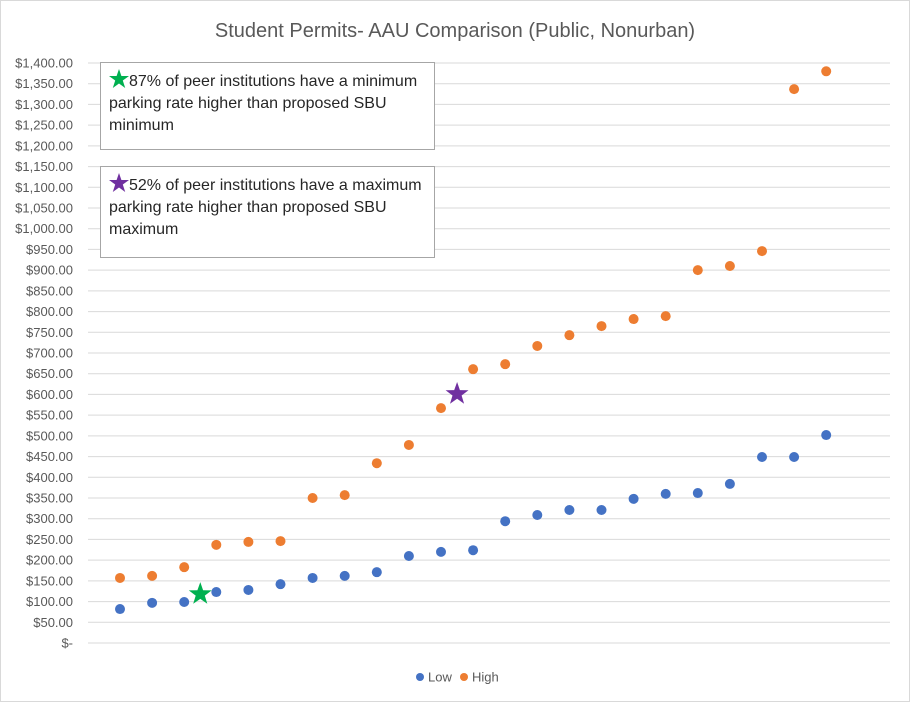 The width and height of the screenshot is (910, 702). What do you see at coordinates (49, 394) in the screenshot?
I see `y-tick-label: $600.00` at bounding box center [49, 394].